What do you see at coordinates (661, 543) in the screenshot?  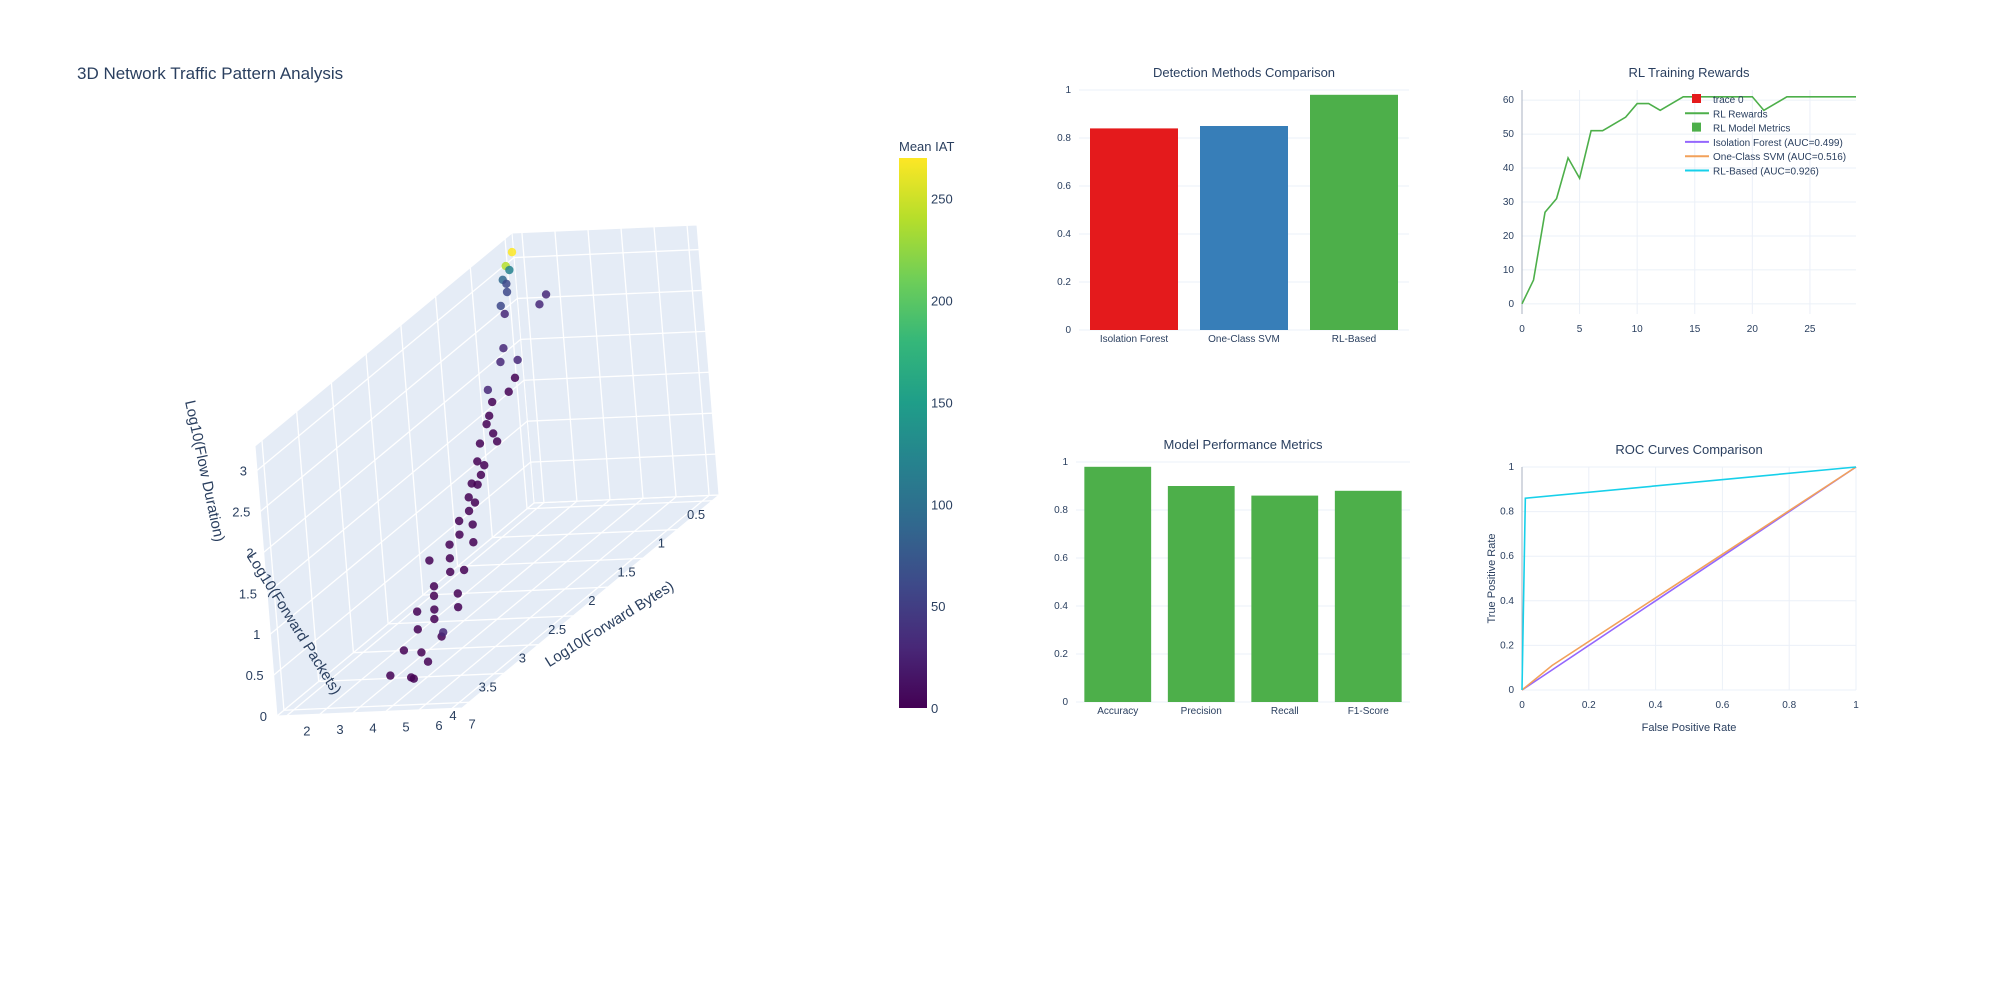 I see `tick-label: 1` at bounding box center [661, 543].